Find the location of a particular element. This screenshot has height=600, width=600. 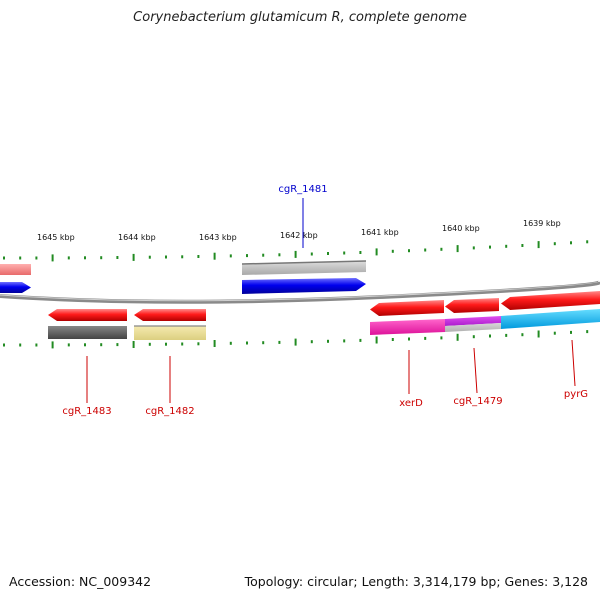

kbp-label: 1643 kbp is located at coordinates (218, 237).